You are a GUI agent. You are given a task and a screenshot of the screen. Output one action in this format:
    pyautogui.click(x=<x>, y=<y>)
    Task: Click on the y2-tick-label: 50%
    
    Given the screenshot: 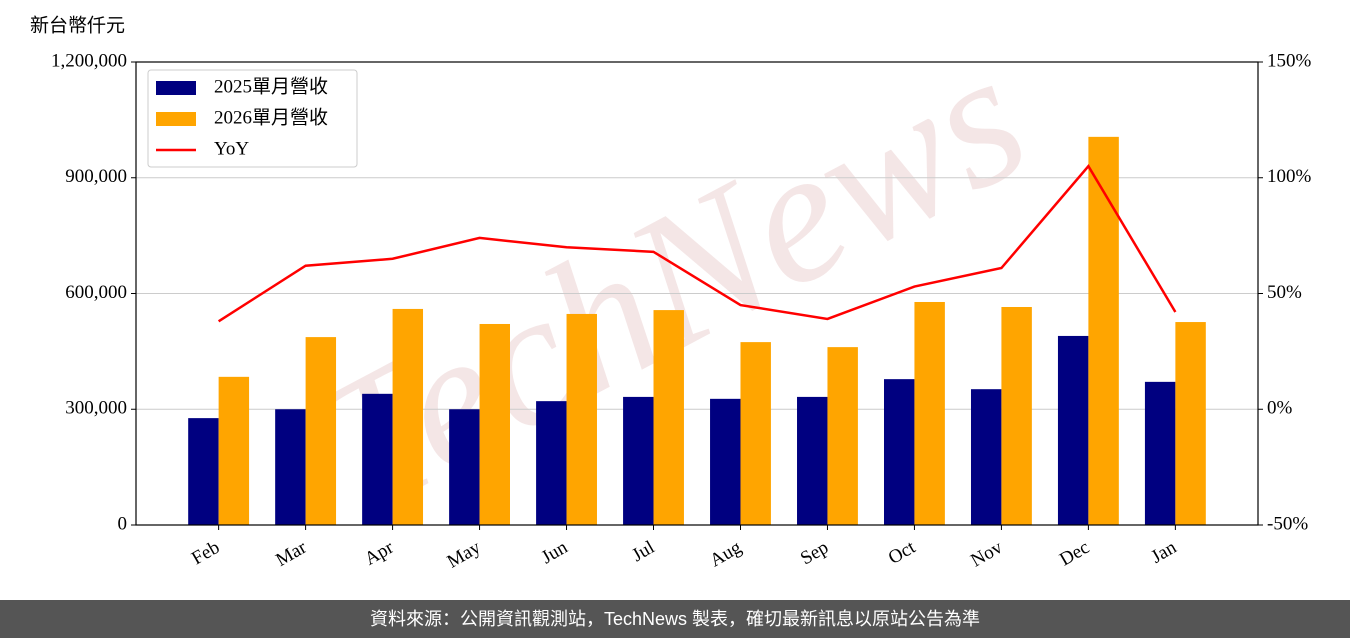 What is the action you would take?
    pyautogui.click(x=1284, y=292)
    